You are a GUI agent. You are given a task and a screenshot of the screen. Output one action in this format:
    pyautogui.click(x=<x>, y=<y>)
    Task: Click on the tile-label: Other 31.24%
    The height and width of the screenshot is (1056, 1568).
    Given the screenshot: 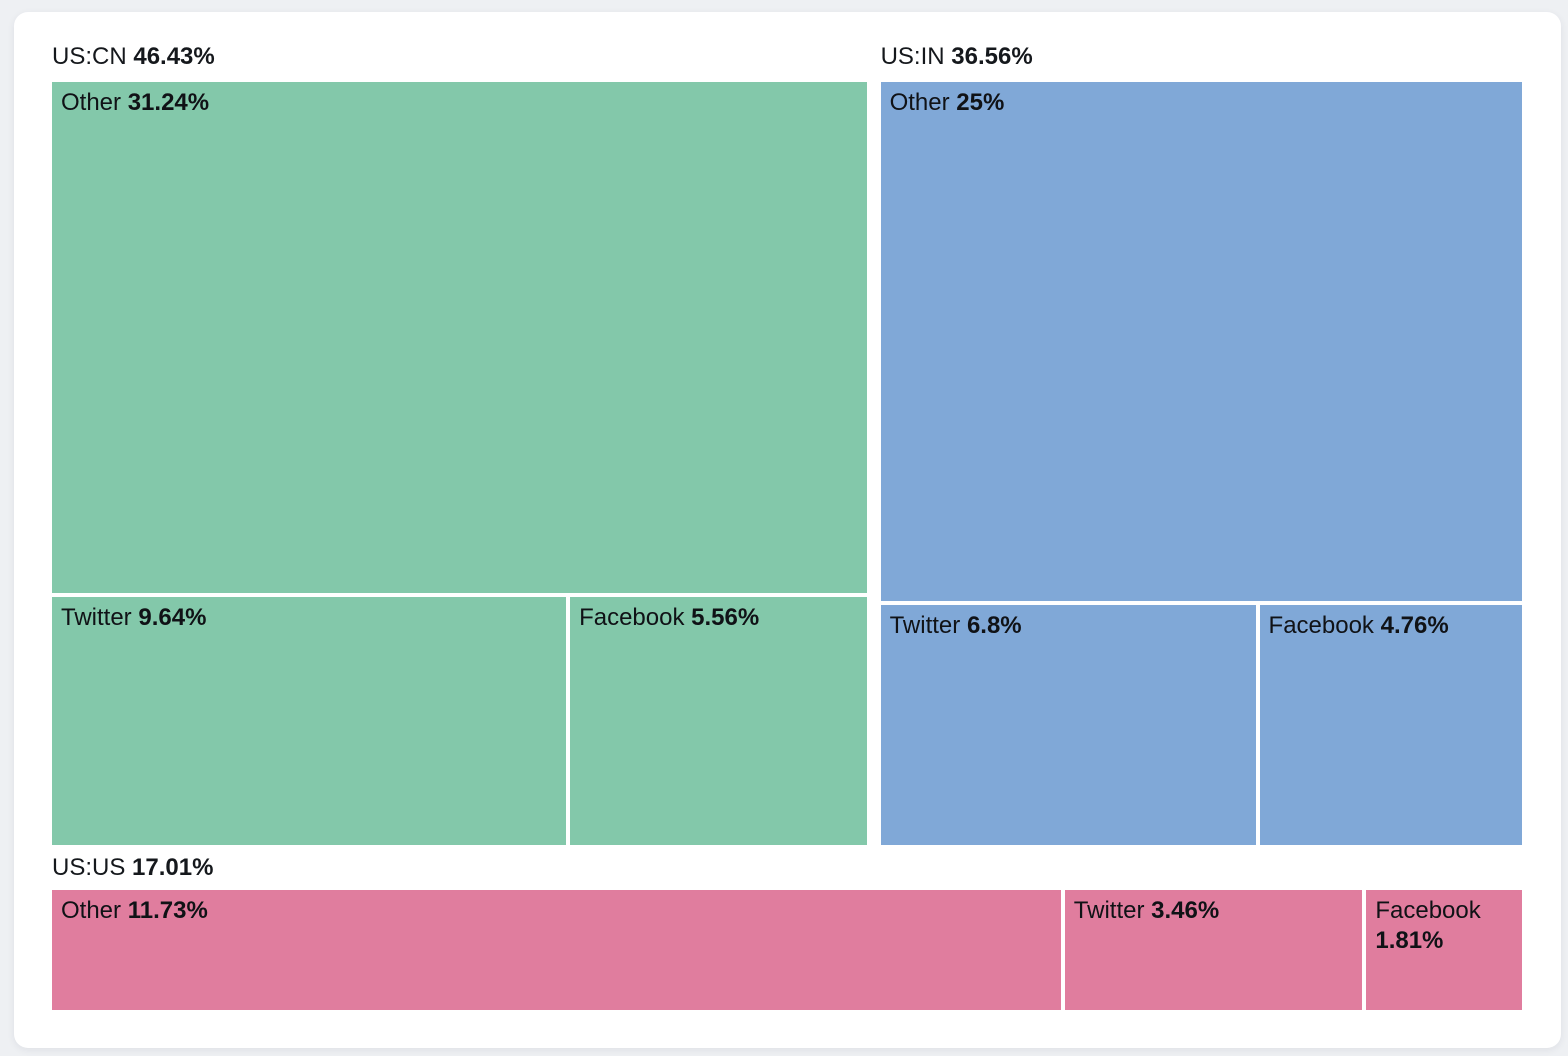 What is the action you would take?
    pyautogui.click(x=459, y=103)
    